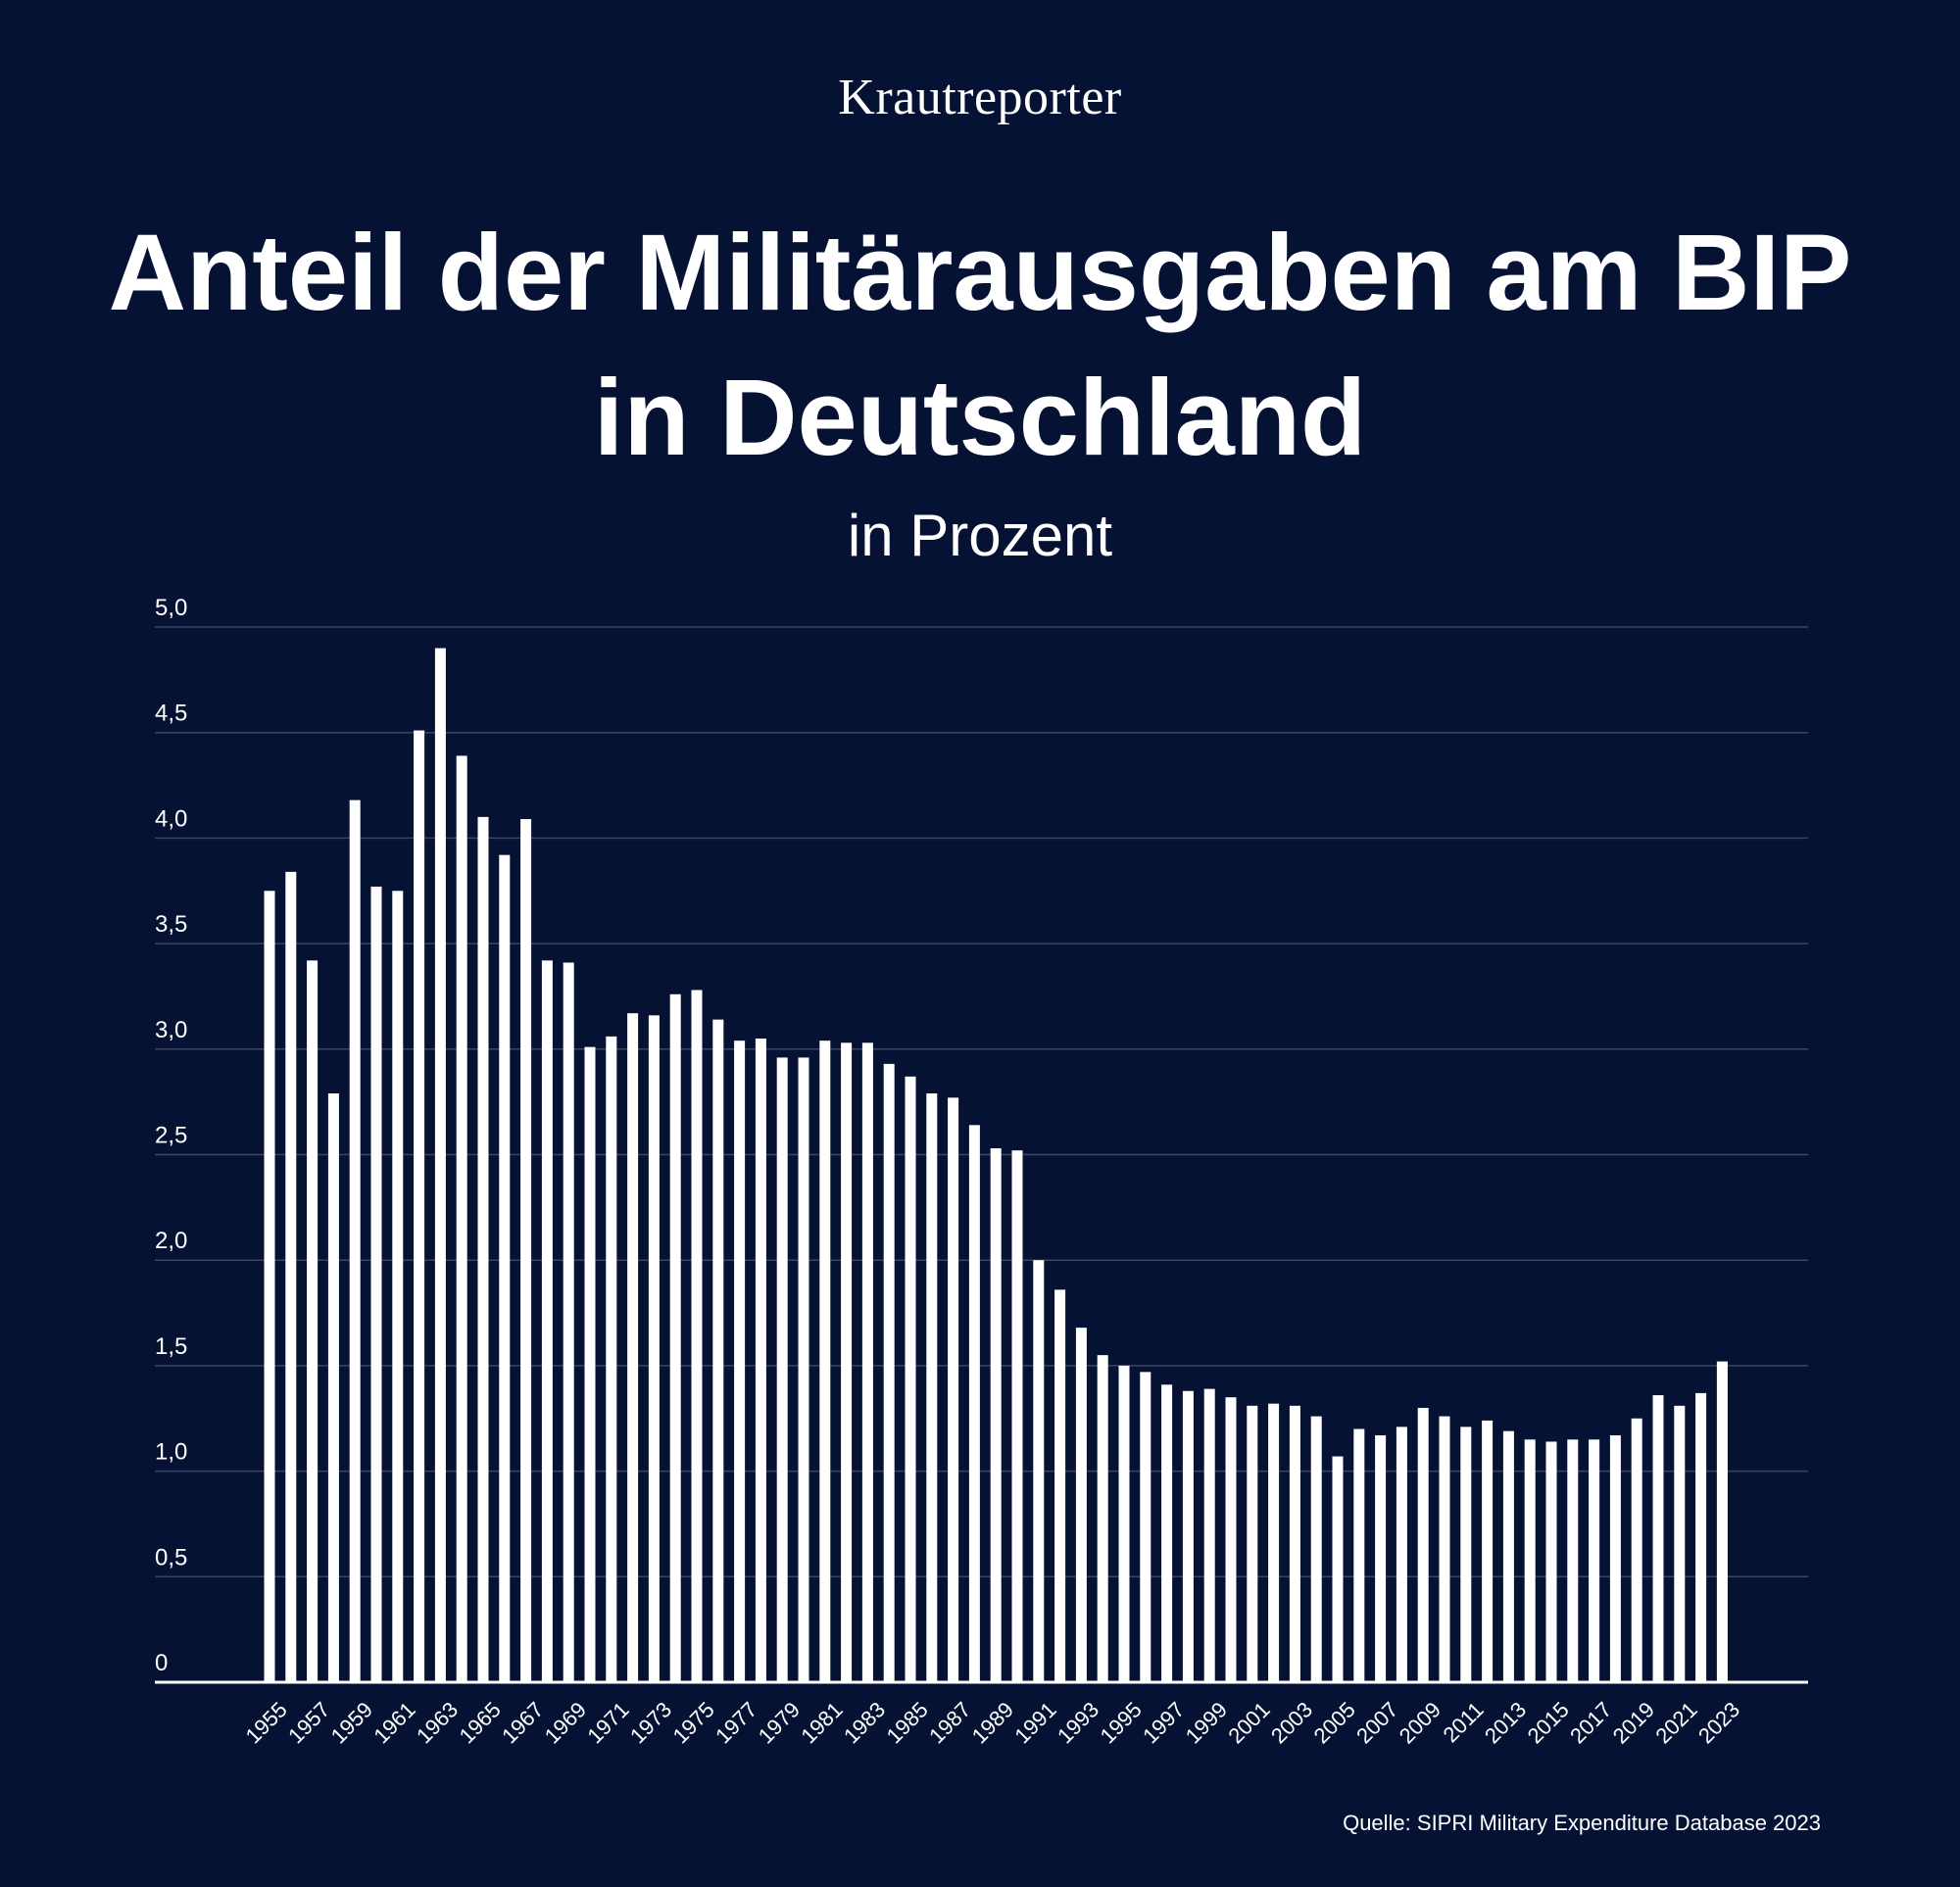 Image resolution: width=1960 pixels, height=1887 pixels. I want to click on x-tick-label: 2023, so click(1718, 1722).